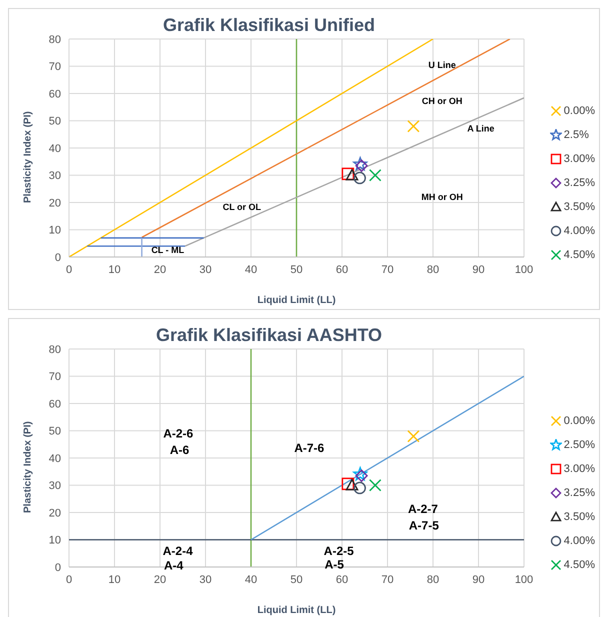 The image size is (602, 617). Describe the element at coordinates (242, 207) in the screenshot. I see `annotation: CL or OL` at that location.